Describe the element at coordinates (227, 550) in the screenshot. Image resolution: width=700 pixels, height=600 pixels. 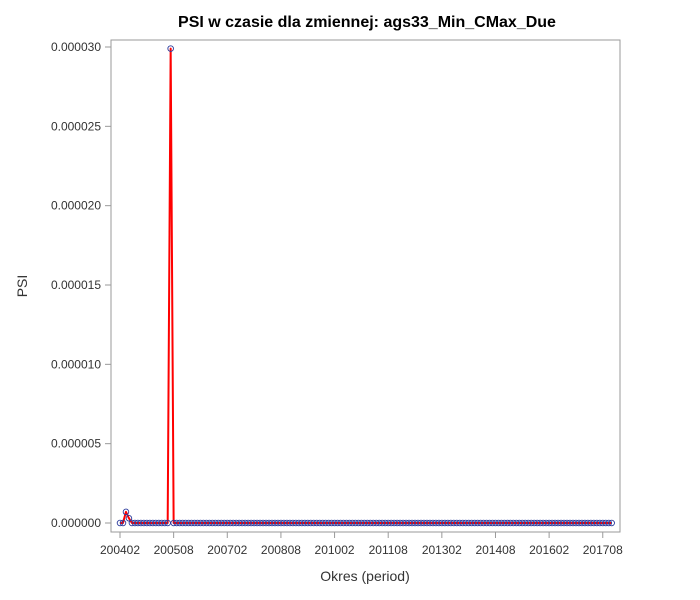
I see `x-tick-label: 200702` at that location.